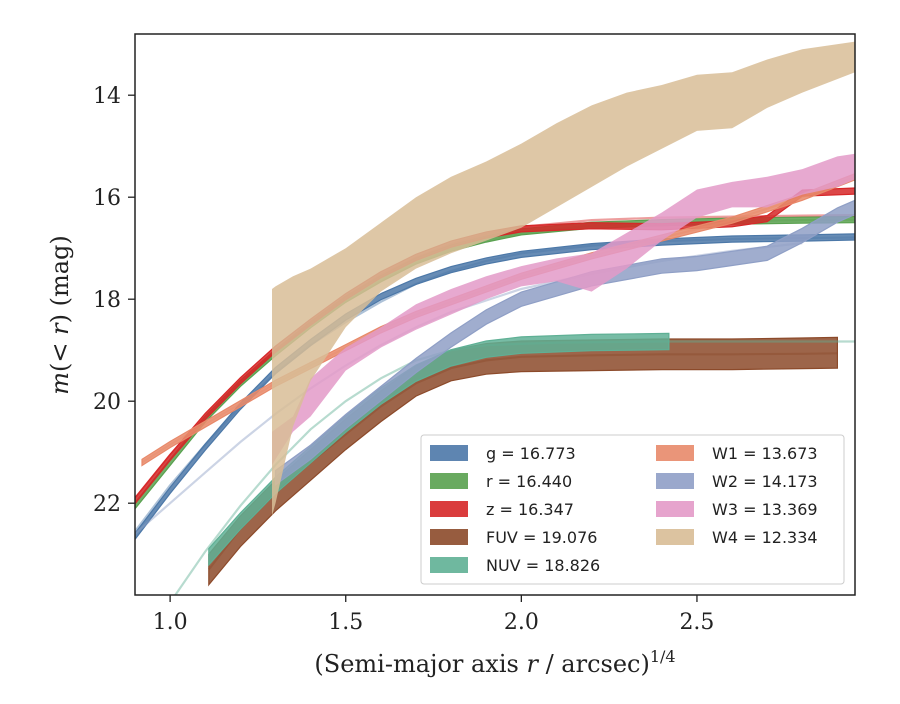  Describe the element at coordinates (345, 622) in the screenshot. I see `x-tick-label: 1.5` at that location.